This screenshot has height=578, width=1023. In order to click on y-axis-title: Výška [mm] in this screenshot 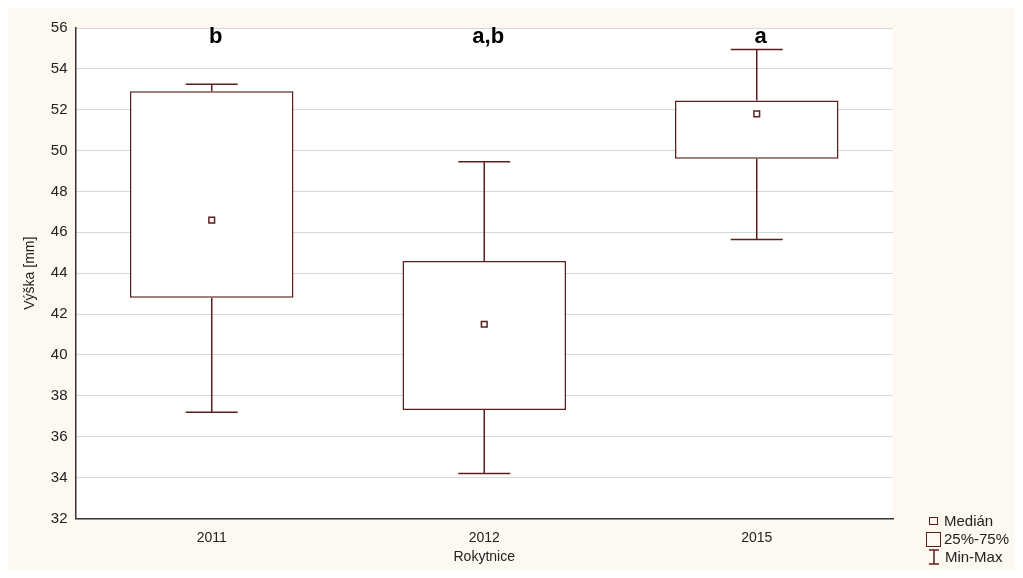, I will do `click(29, 273)`.